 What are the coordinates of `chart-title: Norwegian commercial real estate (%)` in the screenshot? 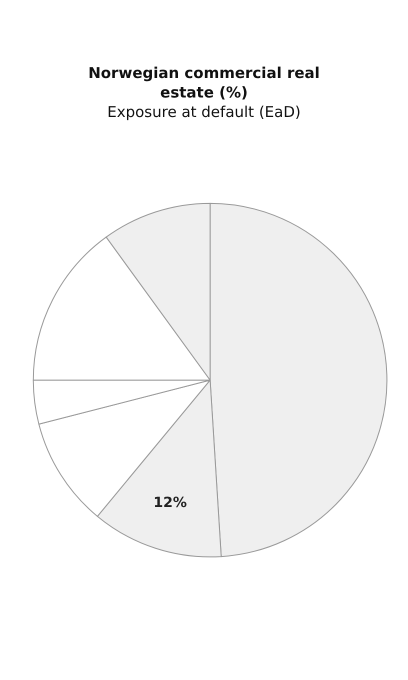 It's located at (204, 83).